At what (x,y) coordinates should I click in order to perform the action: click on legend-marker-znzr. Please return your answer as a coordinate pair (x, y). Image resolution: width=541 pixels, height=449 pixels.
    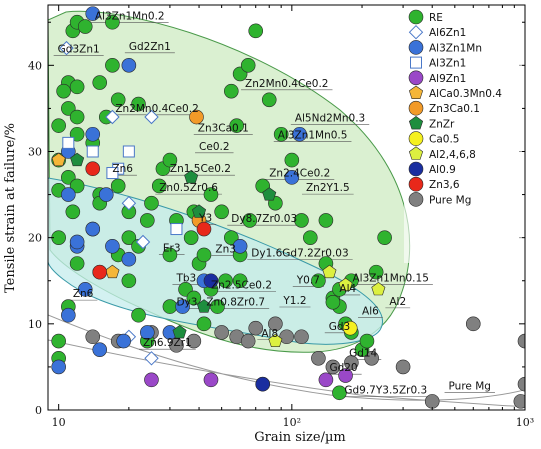
    Looking at the image, I should click on (416, 123).